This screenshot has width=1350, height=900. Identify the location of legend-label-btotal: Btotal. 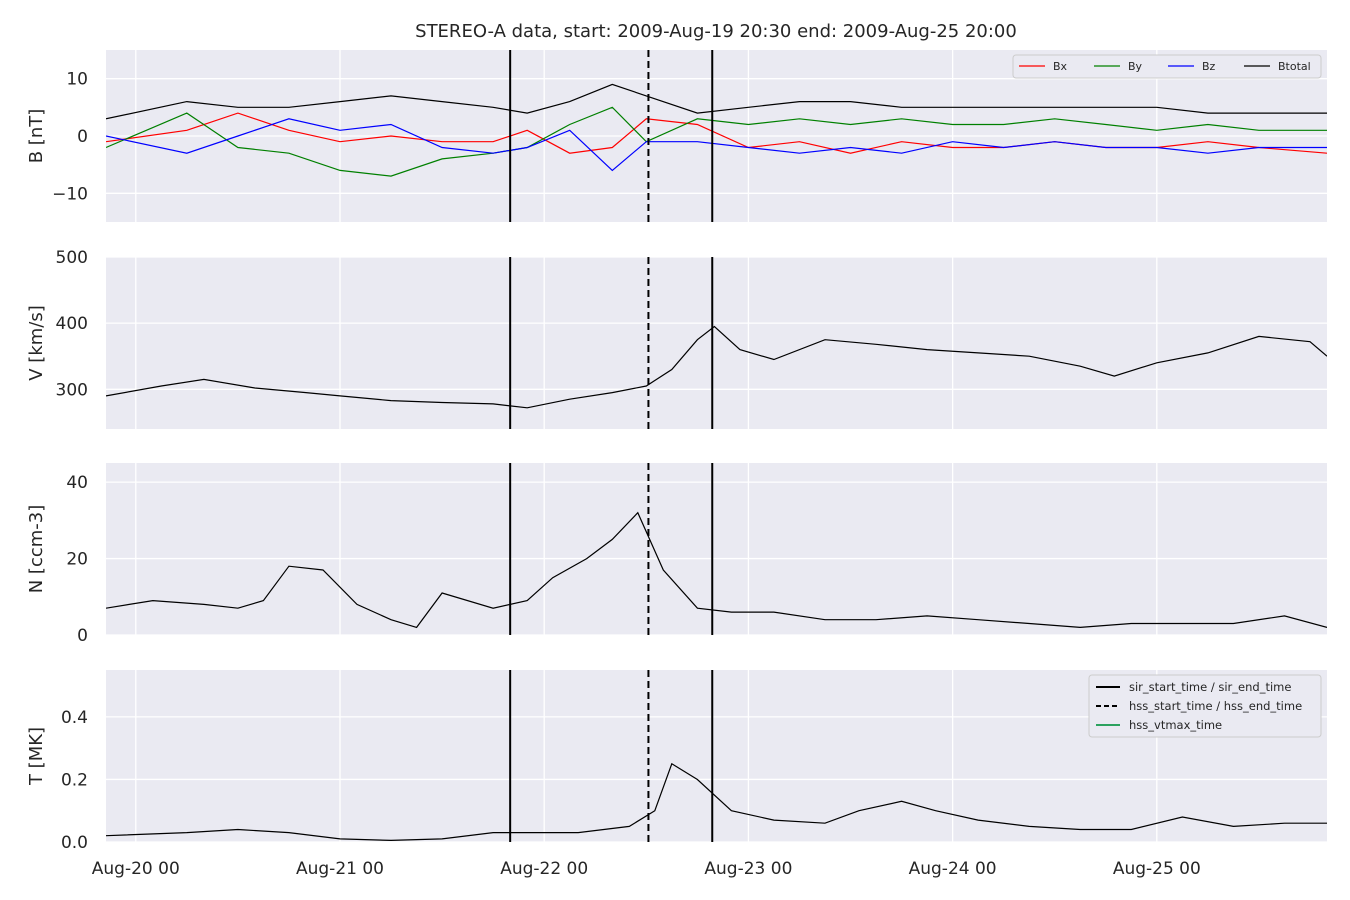
(1294, 66).